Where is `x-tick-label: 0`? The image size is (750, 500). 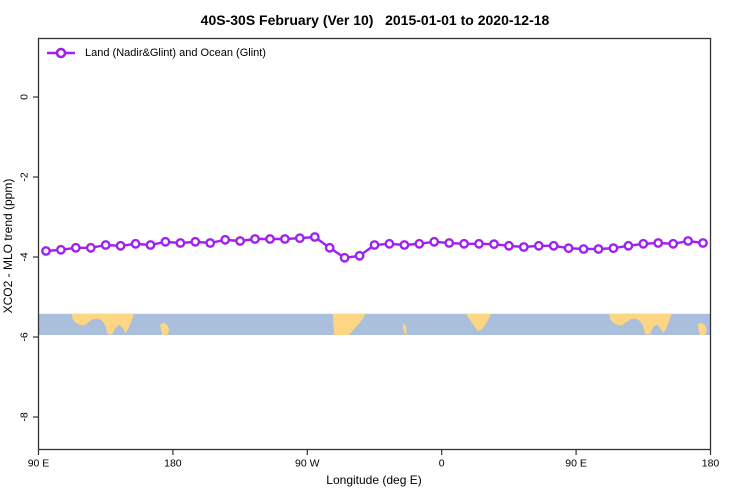 x-tick-label: 0 is located at coordinates (442, 464).